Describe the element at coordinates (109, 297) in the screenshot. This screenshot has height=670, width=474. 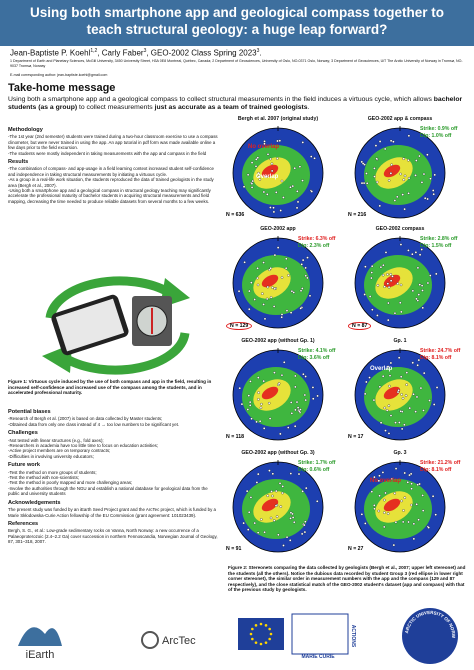
I see `arrow` at that location.